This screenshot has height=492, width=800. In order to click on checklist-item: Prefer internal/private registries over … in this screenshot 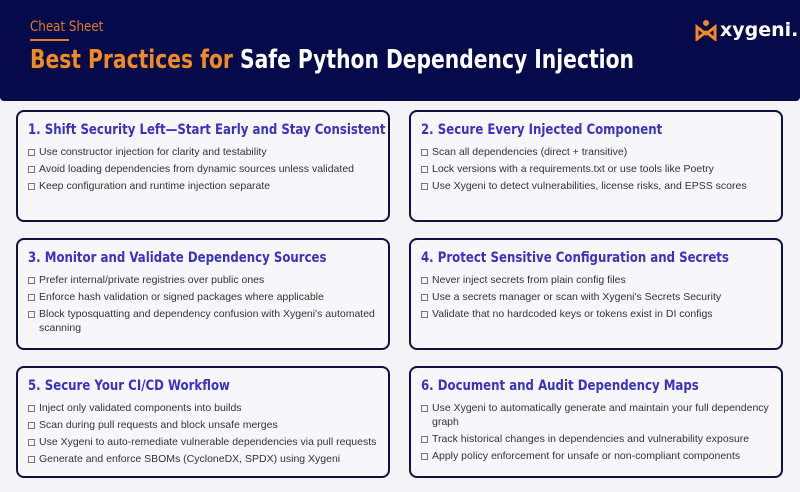, I will do `click(203, 280)`.